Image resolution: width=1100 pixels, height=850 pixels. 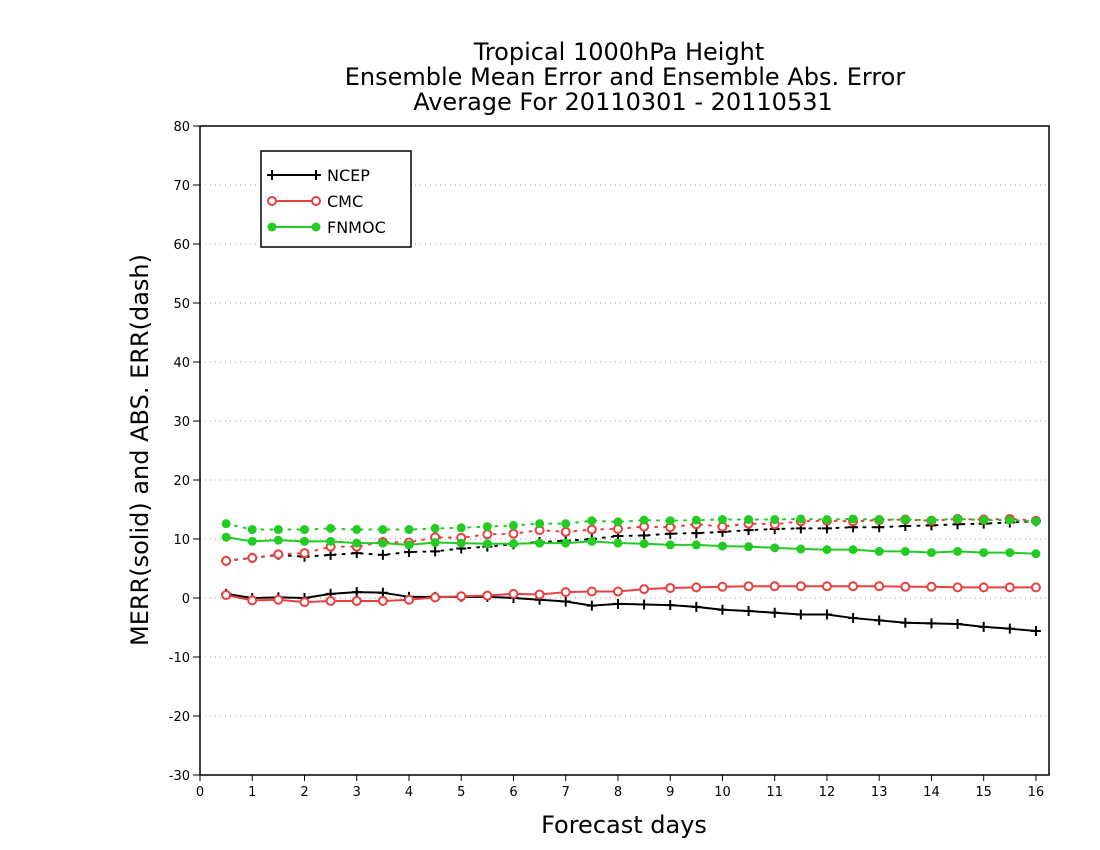 What do you see at coordinates (179, 658) in the screenshot?
I see `y-tick-label: -10` at bounding box center [179, 658].